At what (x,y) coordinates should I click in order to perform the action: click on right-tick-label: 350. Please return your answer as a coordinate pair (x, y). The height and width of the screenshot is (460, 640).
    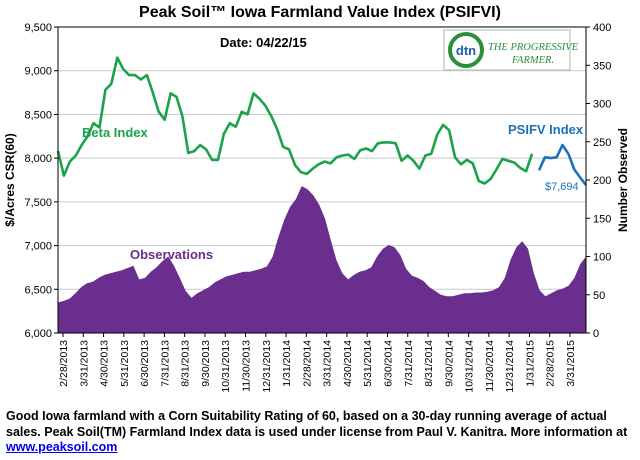
    Looking at the image, I should click on (602, 66).